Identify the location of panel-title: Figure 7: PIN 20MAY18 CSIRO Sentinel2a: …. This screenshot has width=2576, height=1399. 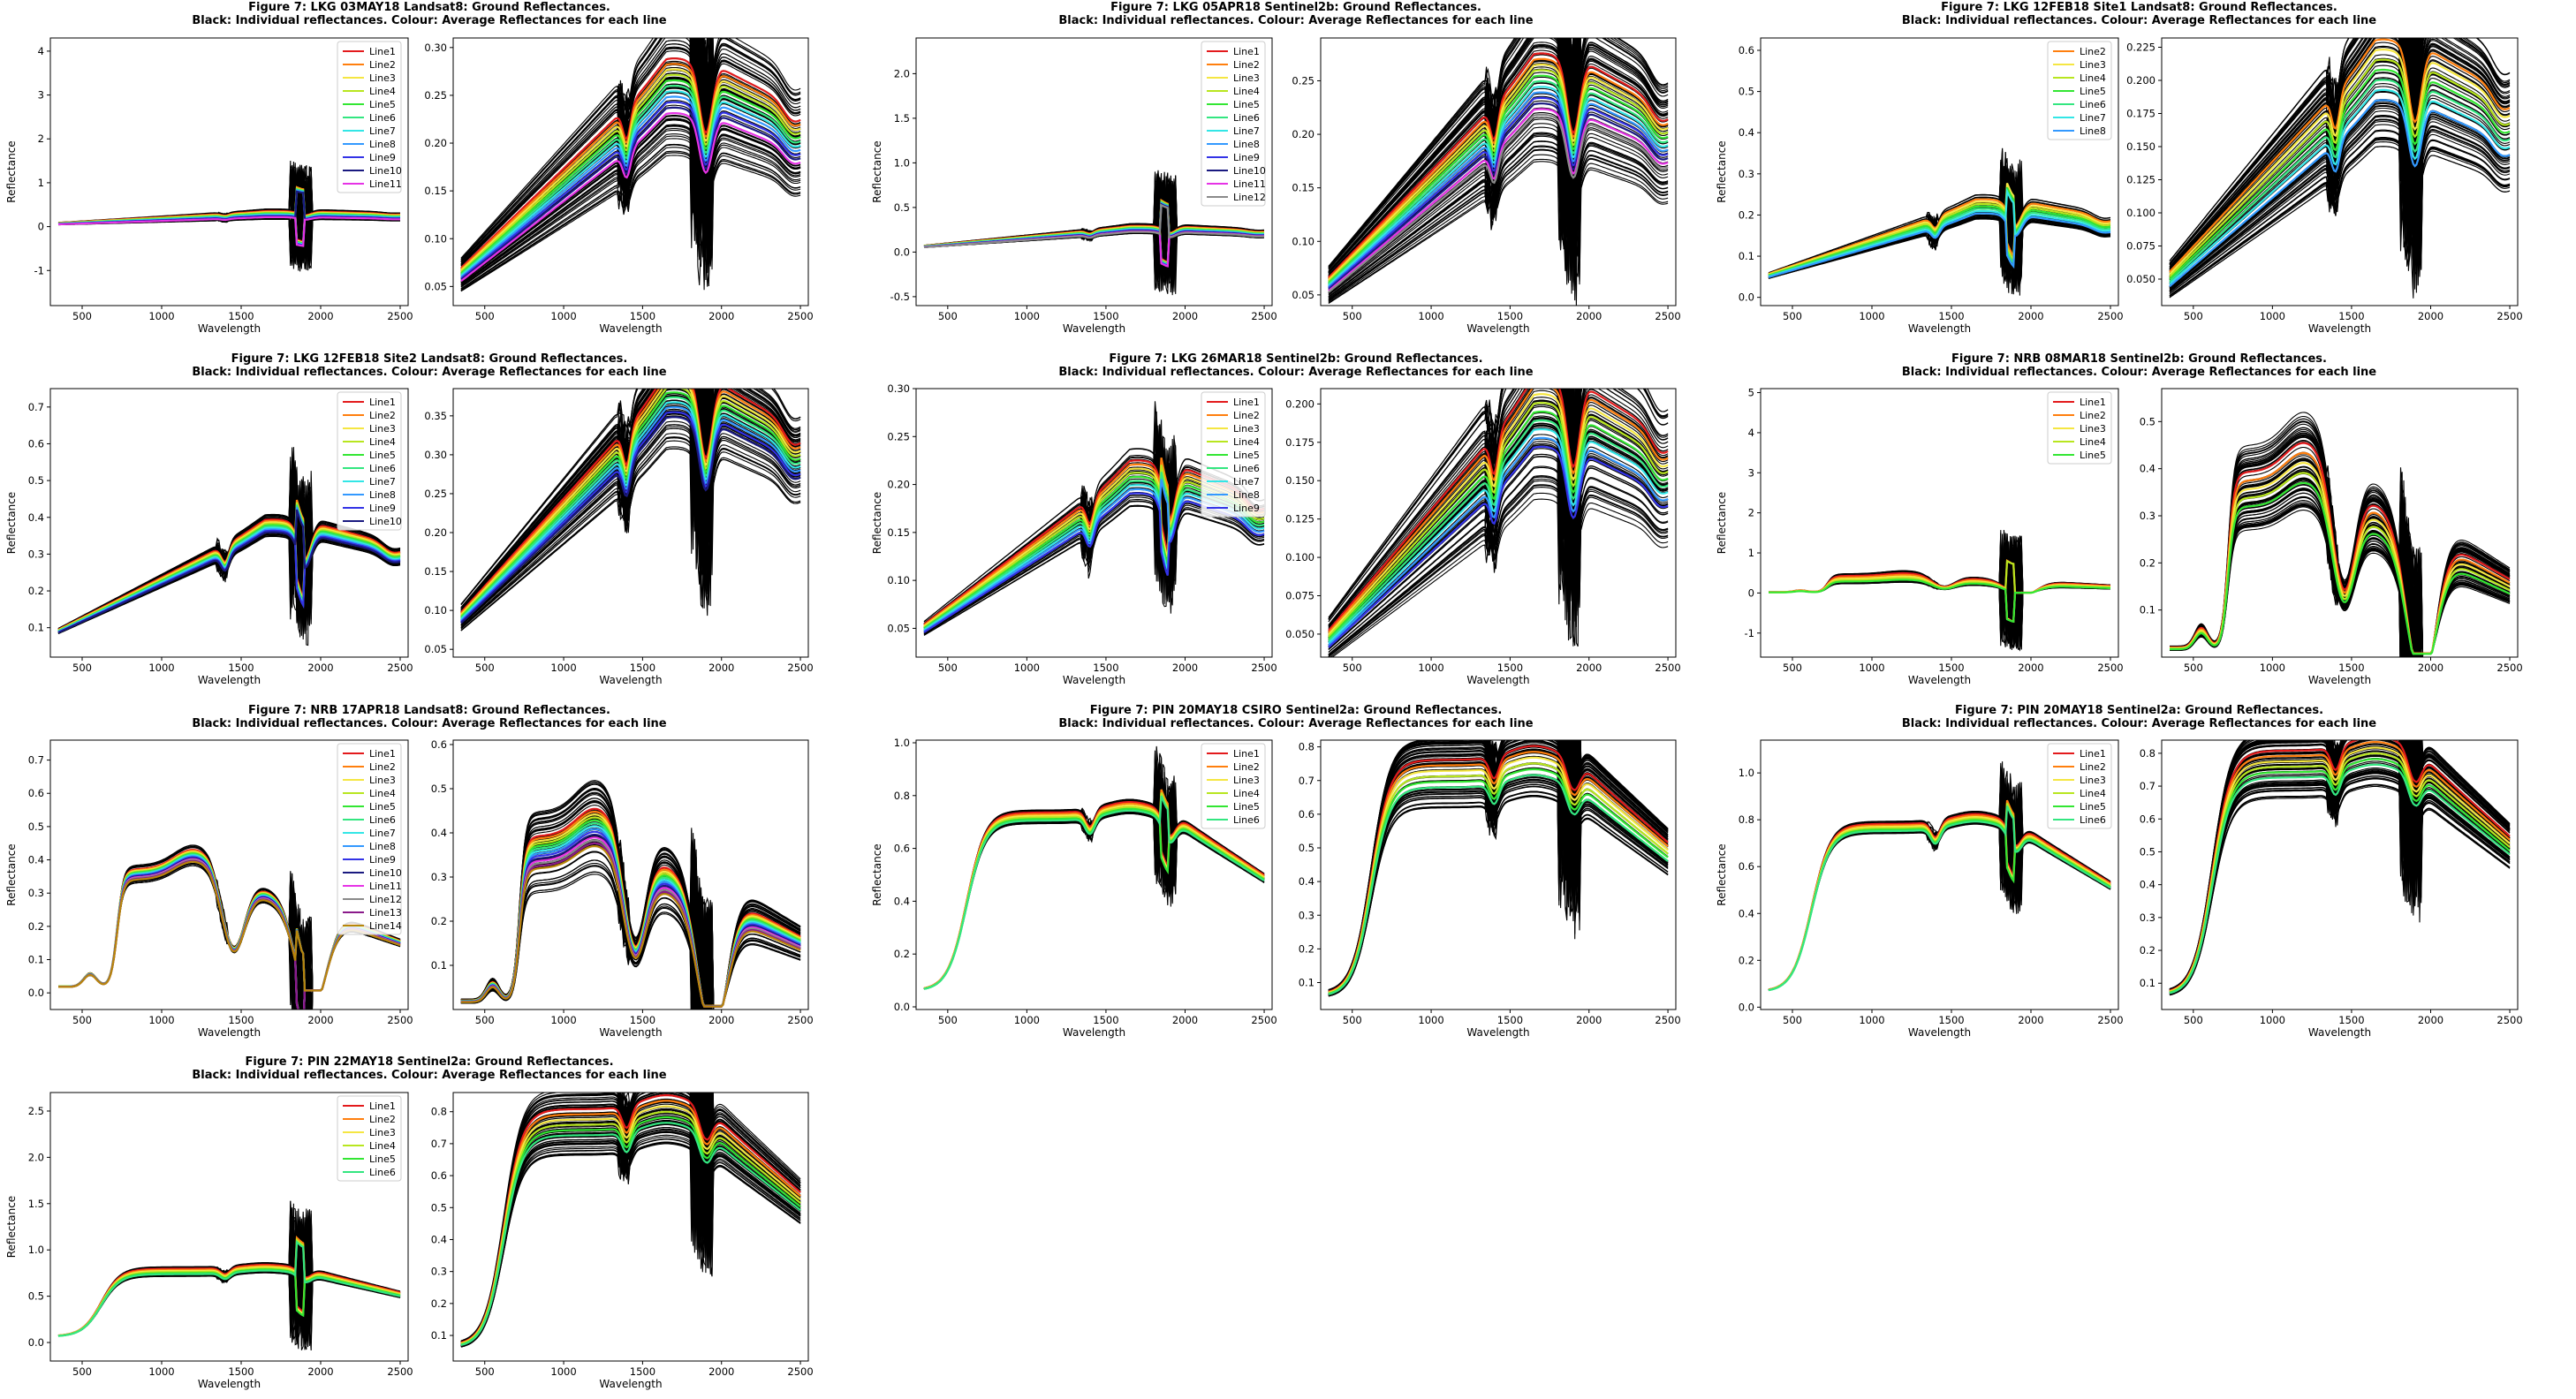
(1297, 710).